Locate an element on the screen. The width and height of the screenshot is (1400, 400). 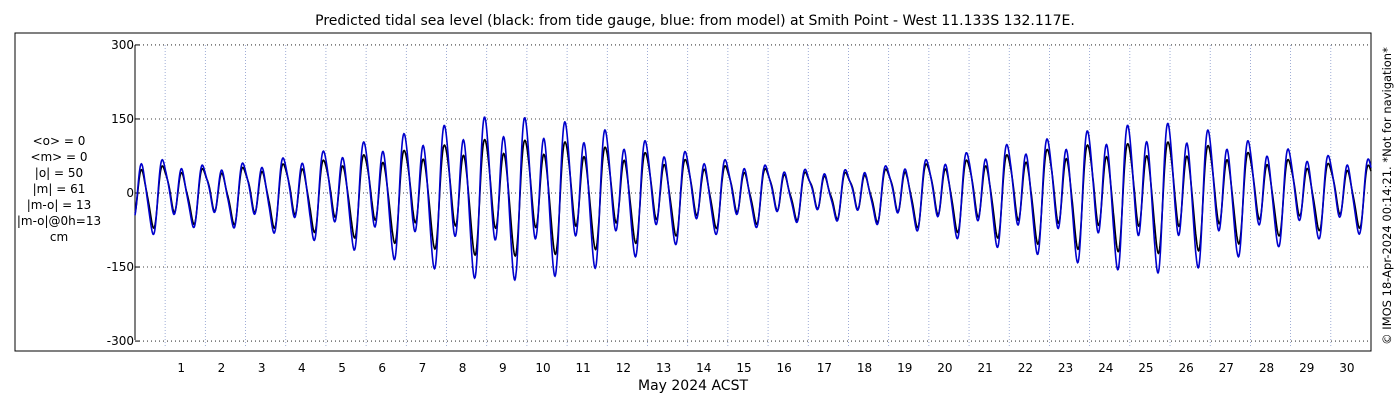
x-tick-label: 7 is located at coordinates (423, 368).